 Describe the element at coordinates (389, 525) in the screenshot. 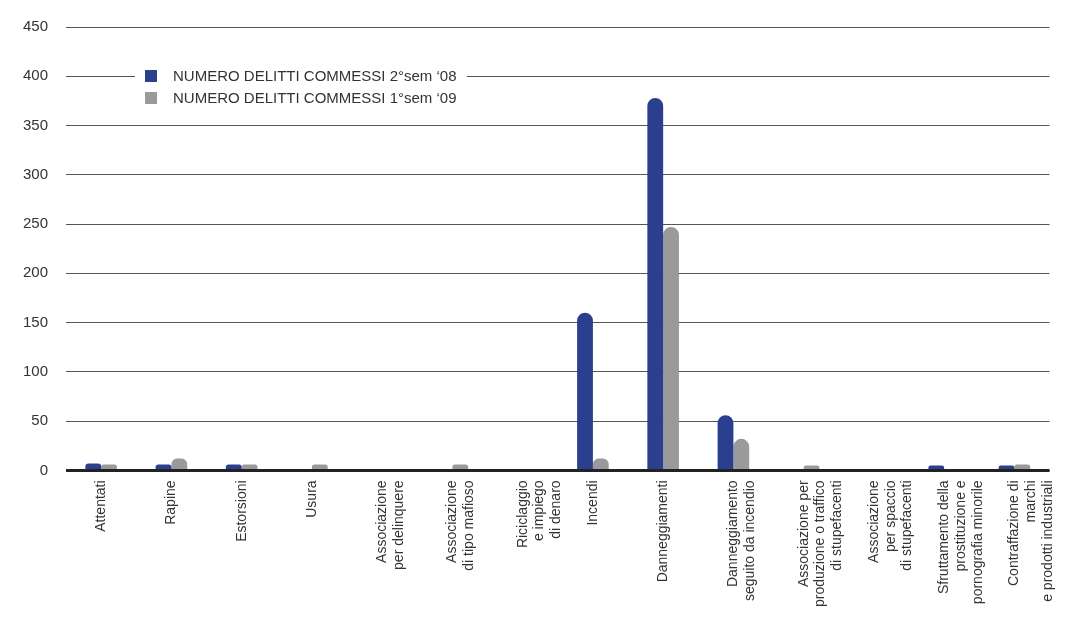

I see `x-tick-label: Associazione per delinquere` at that location.